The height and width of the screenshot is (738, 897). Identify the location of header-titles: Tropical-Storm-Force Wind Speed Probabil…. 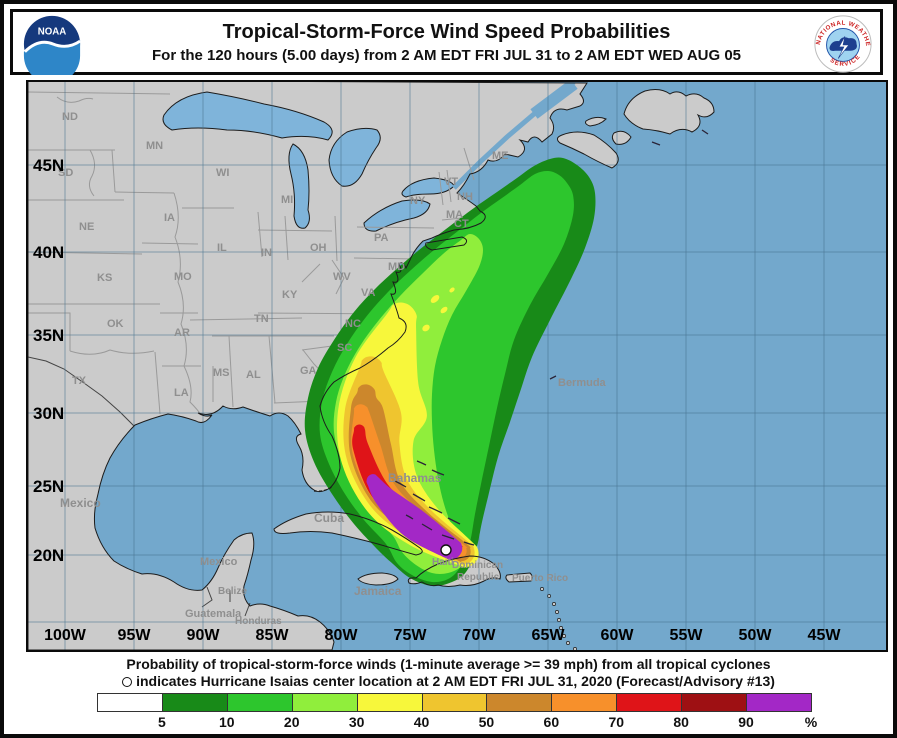
(446, 42).